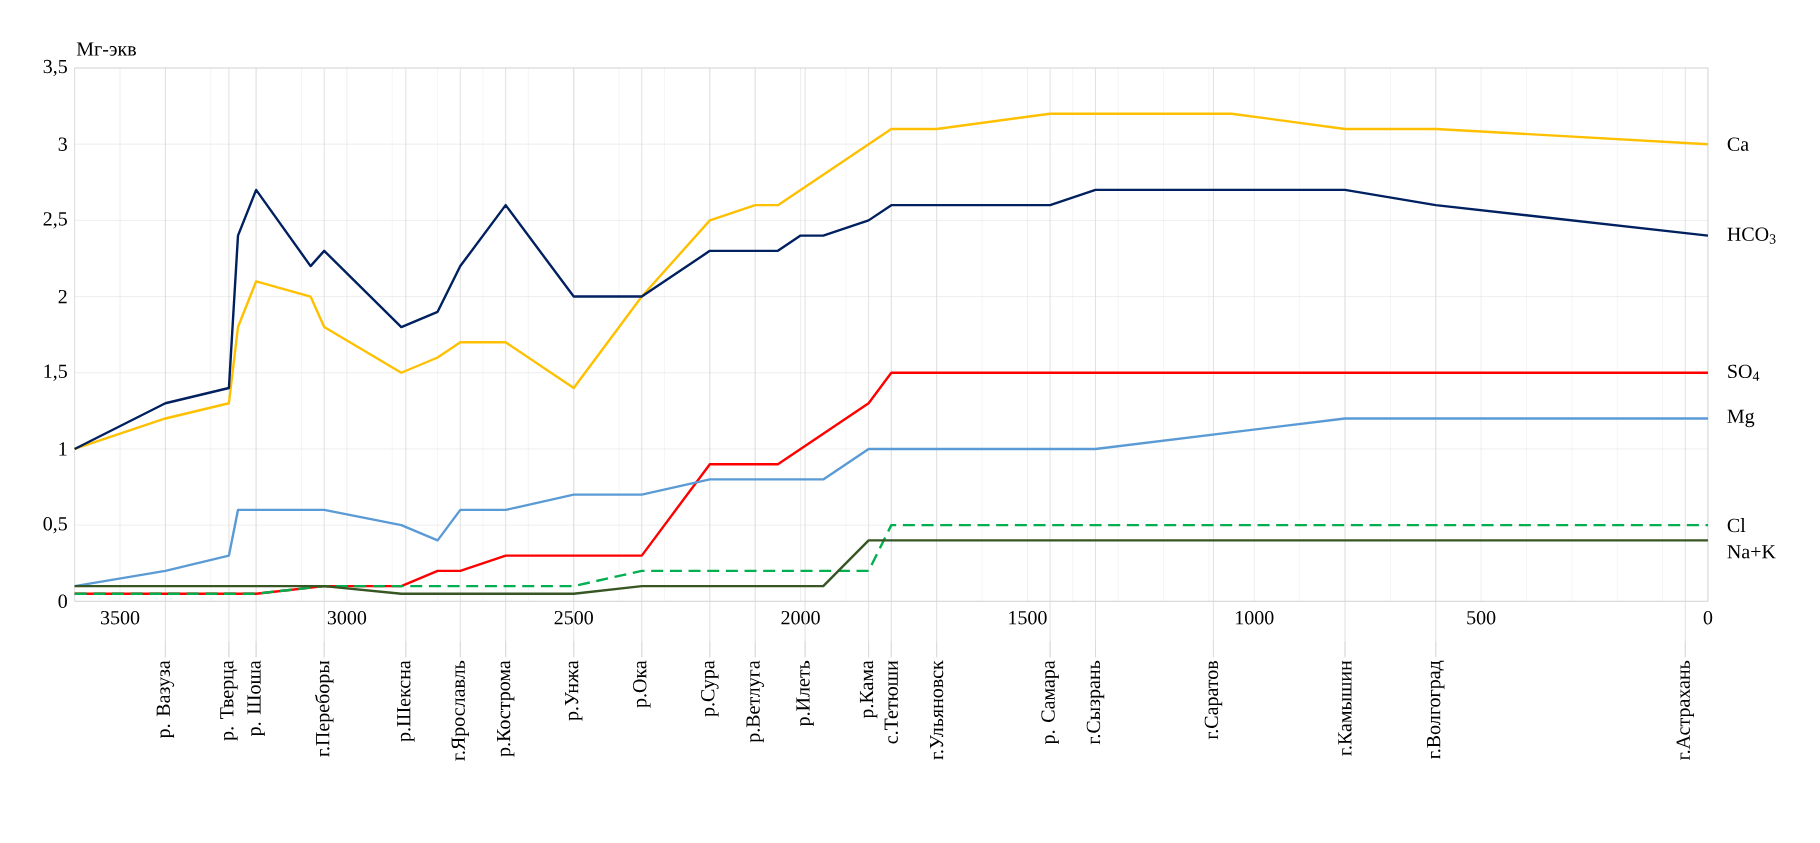 This screenshot has height=843, width=1820. I want to click on ref-line-label: р.Унжа, so click(574, 690).